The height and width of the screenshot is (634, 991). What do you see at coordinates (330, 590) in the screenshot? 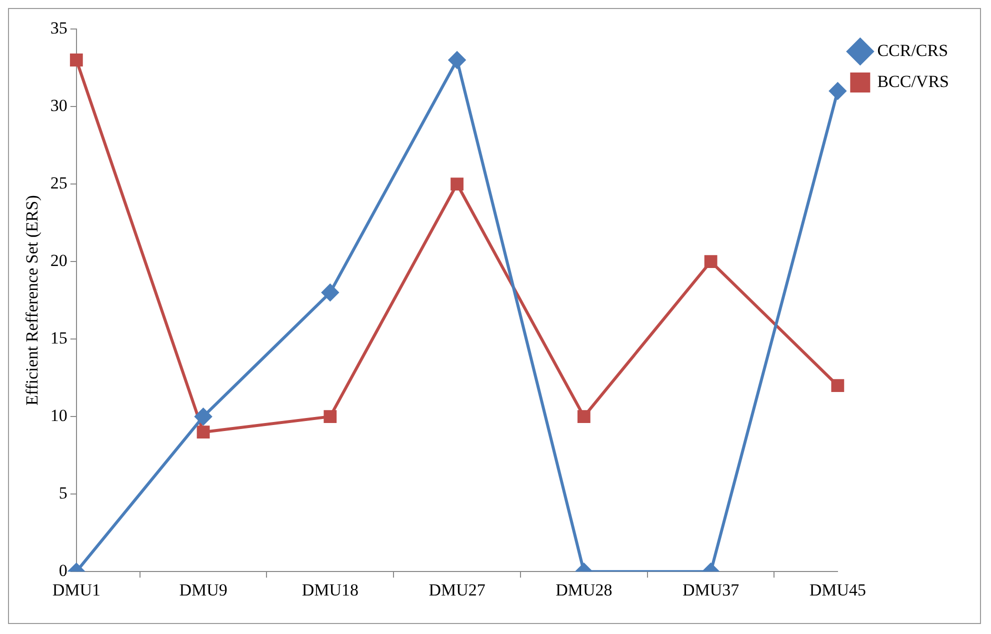
I see `x-tick-label: DMU18` at bounding box center [330, 590].